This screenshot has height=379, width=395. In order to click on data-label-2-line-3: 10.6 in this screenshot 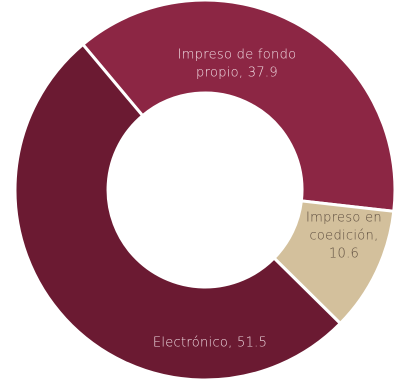, I will do `click(344, 254)`.